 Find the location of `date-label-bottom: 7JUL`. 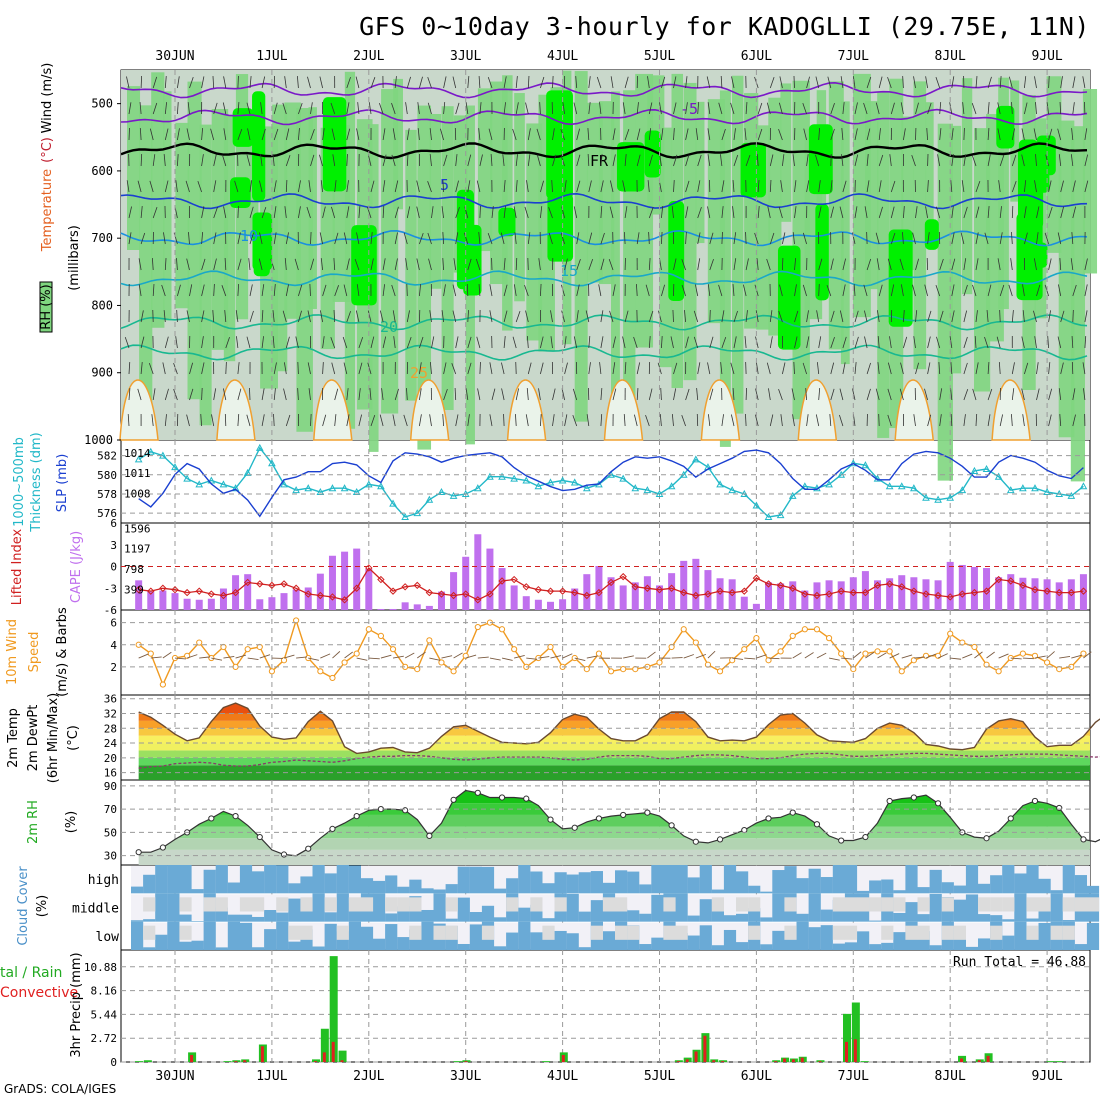

date-label-bottom: 7JUL is located at coordinates (853, 1076).